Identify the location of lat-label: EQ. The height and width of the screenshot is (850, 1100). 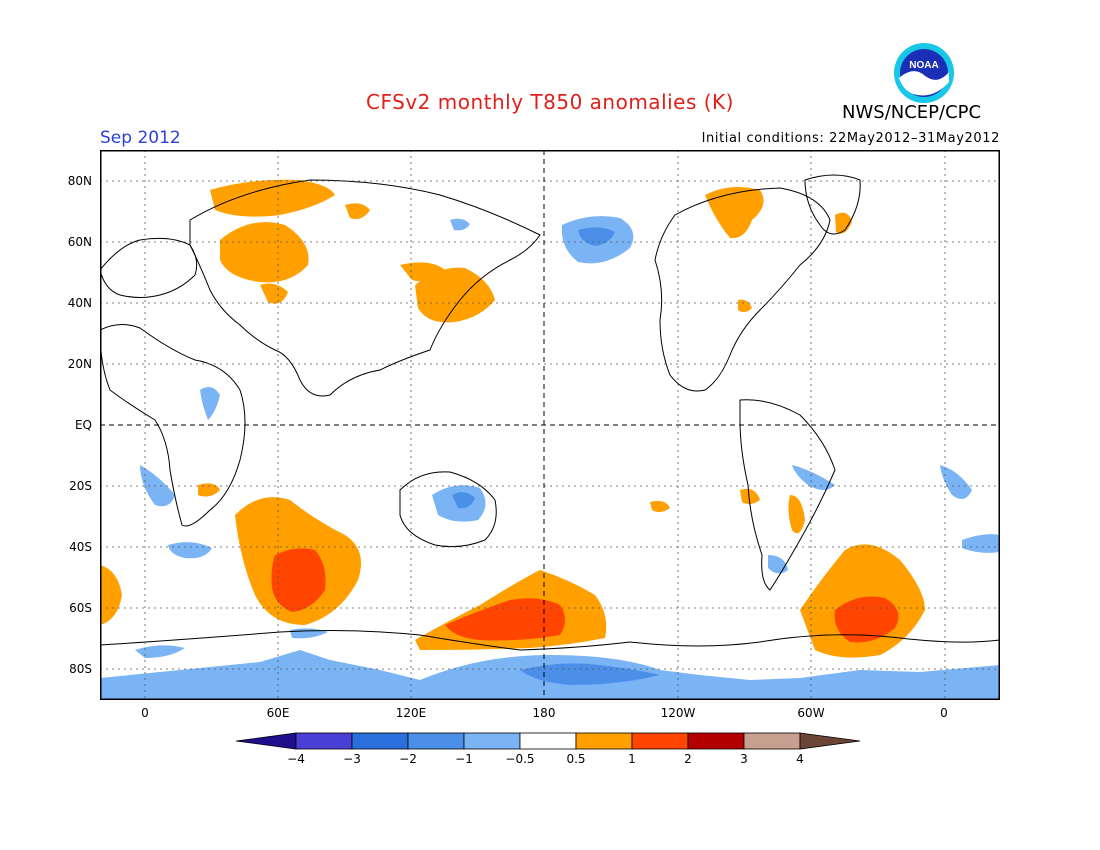
(83, 425).